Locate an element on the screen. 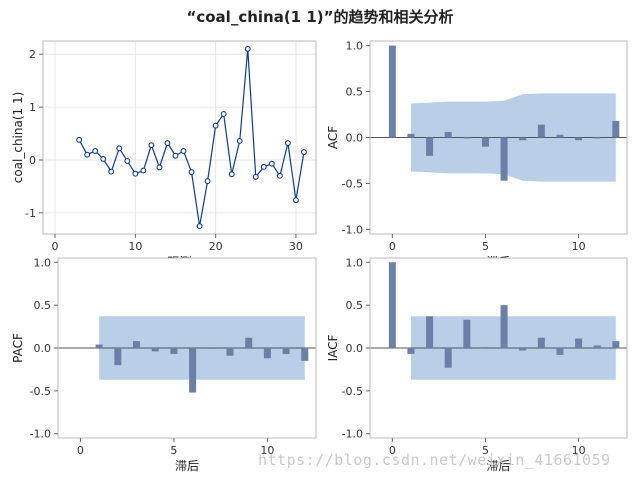 The image size is (640, 480). trend-y-tick-label: 0 is located at coordinates (32, 160).